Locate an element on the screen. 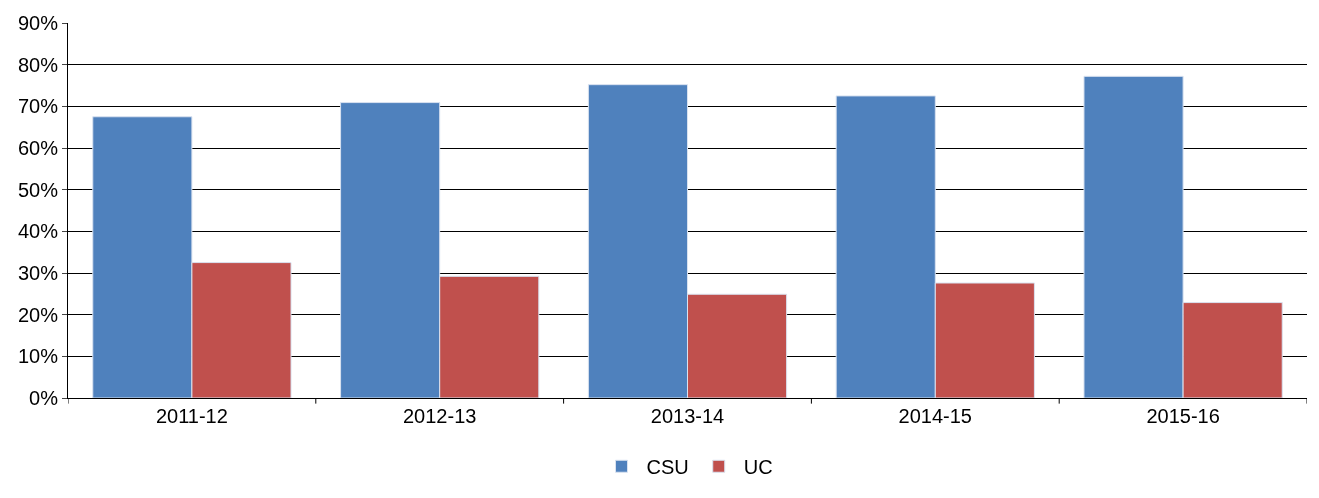 This screenshot has width=1319, height=498. legend-label: CSU is located at coordinates (667, 467).